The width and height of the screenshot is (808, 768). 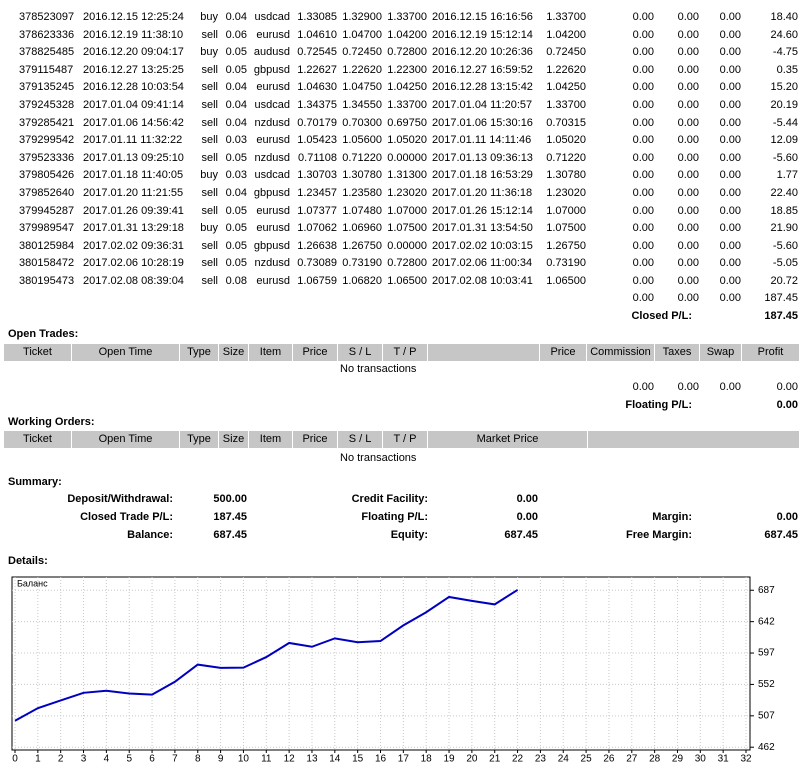 I want to click on header-cell: Item, so click(x=271, y=439).